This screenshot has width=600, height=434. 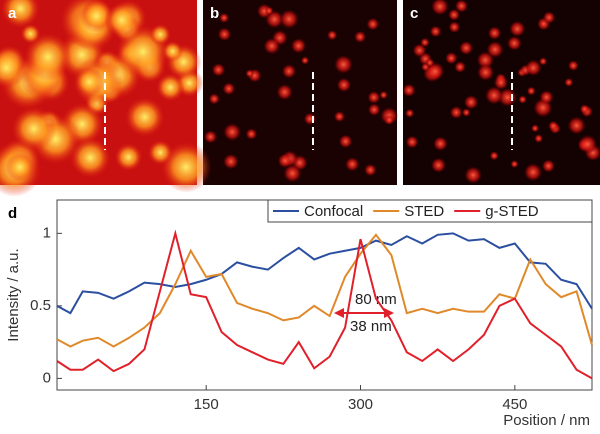 What do you see at coordinates (308, 111) in the screenshot?
I see `dashed-lines` at bounding box center [308, 111].